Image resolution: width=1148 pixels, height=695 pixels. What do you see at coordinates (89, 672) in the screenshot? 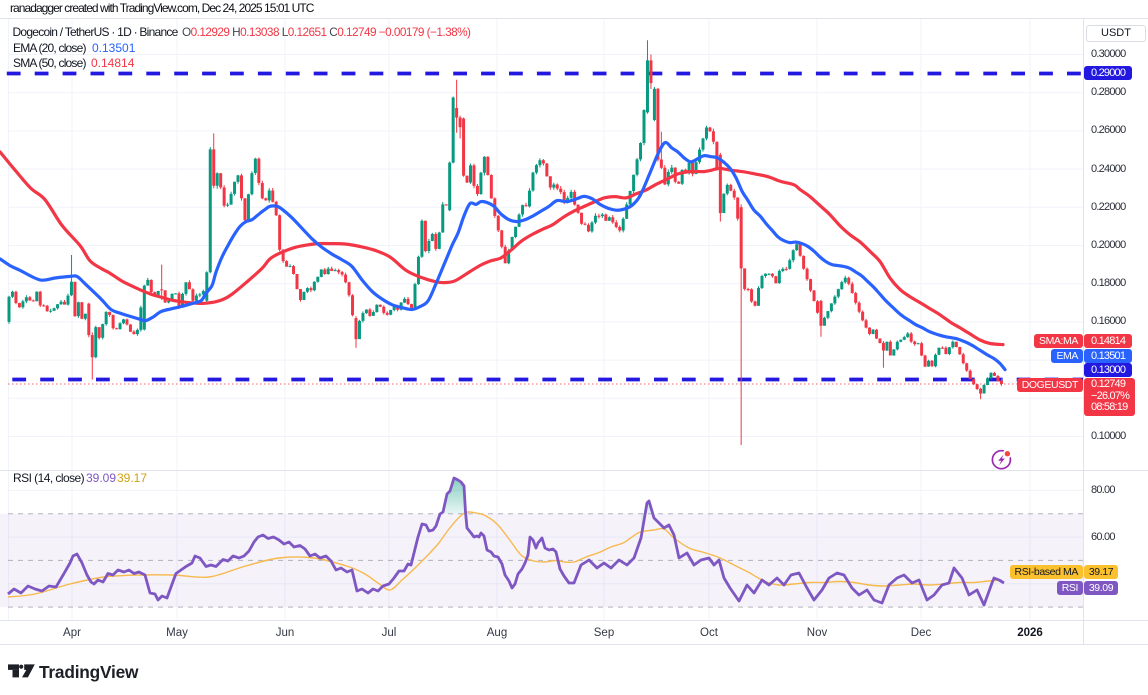
I see `svg-text: TradingView` at bounding box center [89, 672].